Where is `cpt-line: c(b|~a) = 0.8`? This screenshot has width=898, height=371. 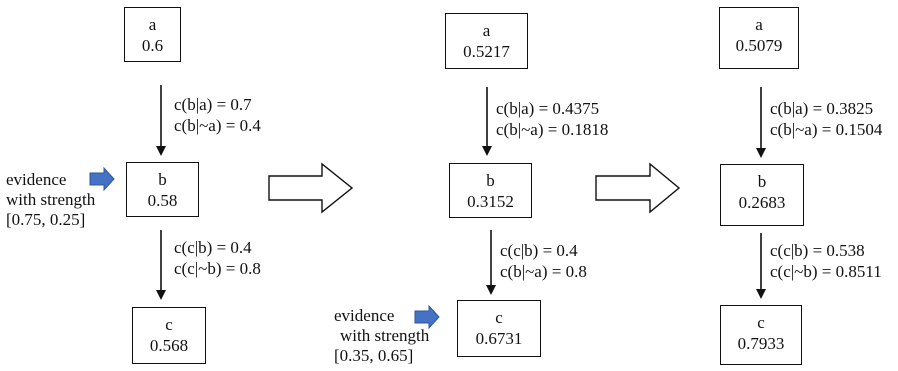
cpt-line: c(b|~a) = 0.8 is located at coordinates (543, 271).